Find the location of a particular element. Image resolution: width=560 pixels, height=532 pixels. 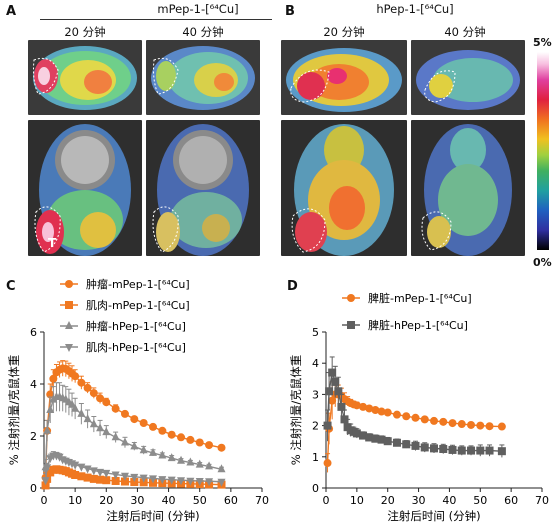

panel-a-title: mPep-1-[⁶⁴Cu] is located at coordinates (198, 9).